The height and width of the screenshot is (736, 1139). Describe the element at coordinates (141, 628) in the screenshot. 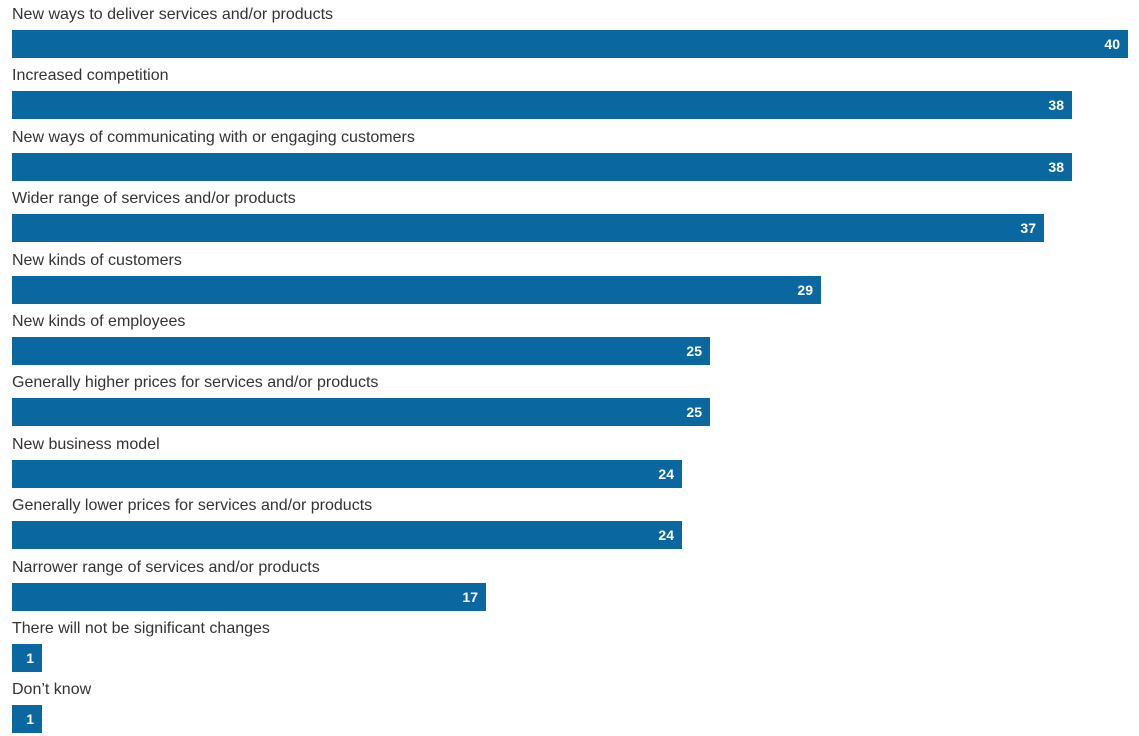

I see `category-label: There will not be significant changes` at that location.